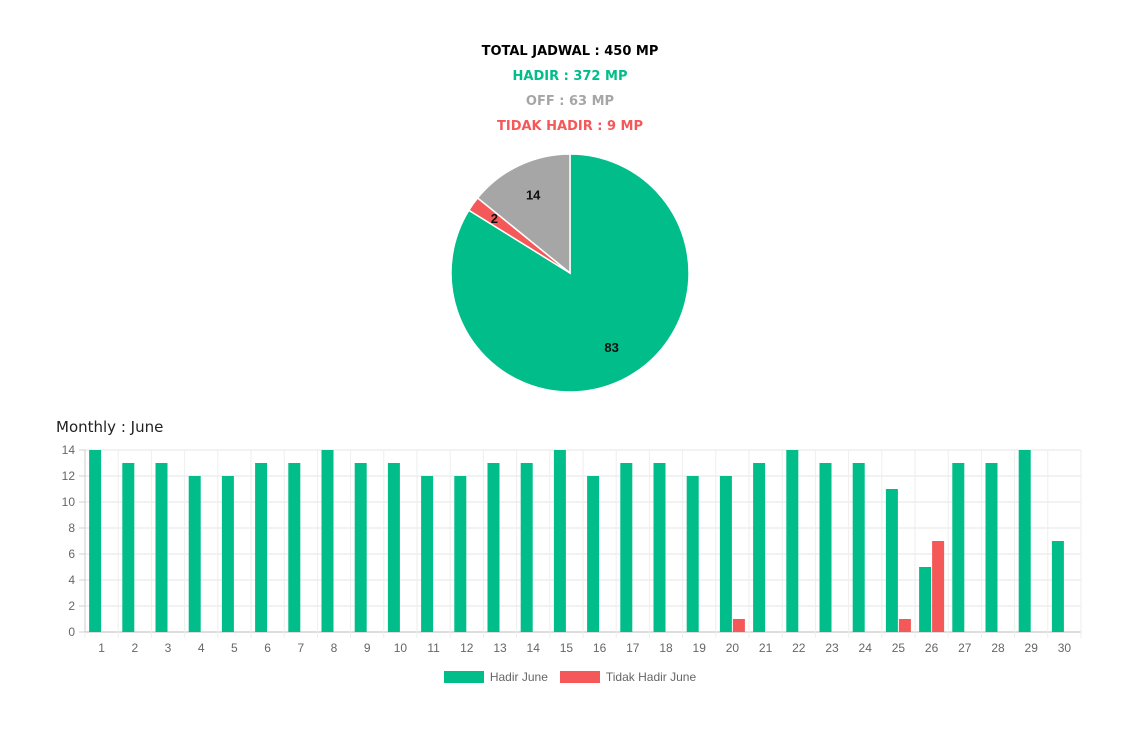 Image resolution: width=1140 pixels, height=738 pixels. What do you see at coordinates (633, 648) in the screenshot?
I see `x-tick-label-17: 17` at bounding box center [633, 648].